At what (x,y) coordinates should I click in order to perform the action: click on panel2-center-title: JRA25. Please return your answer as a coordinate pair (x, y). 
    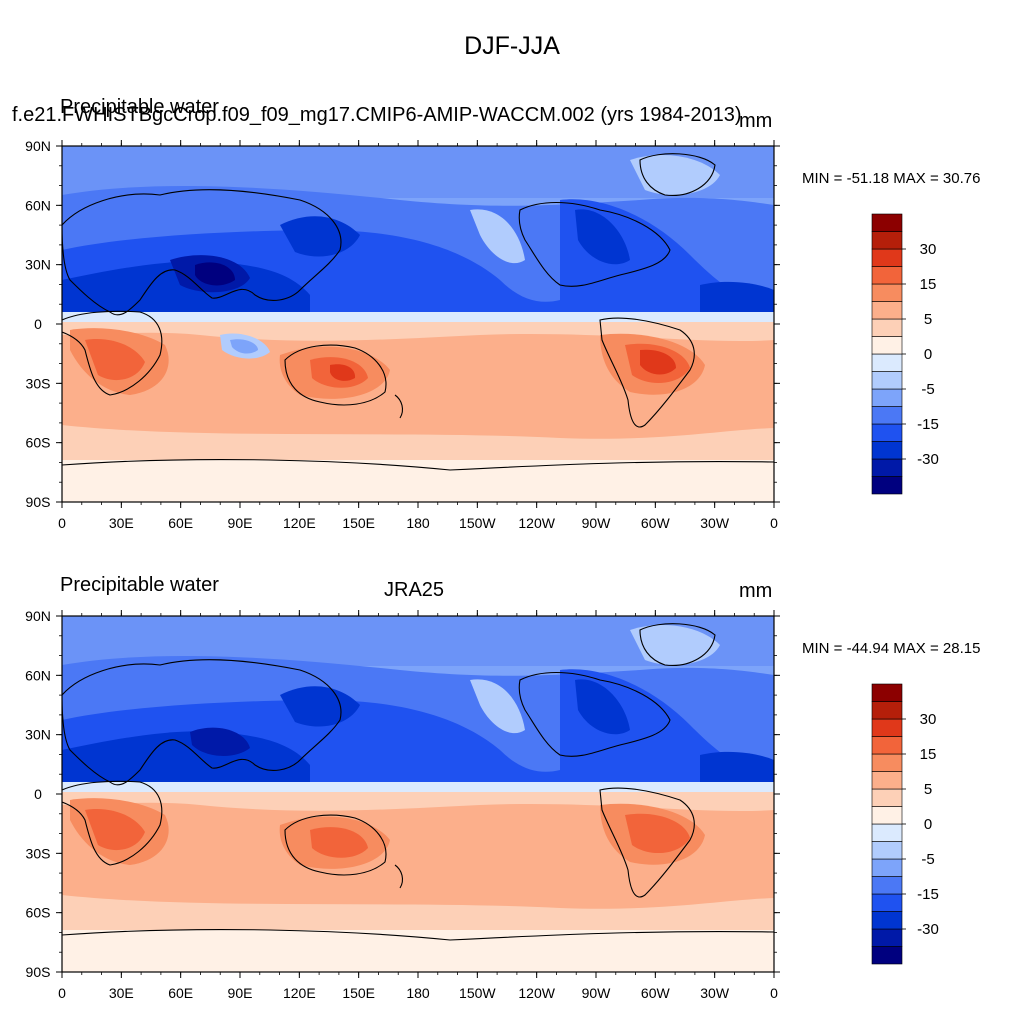
    Looking at the image, I should click on (414, 590).